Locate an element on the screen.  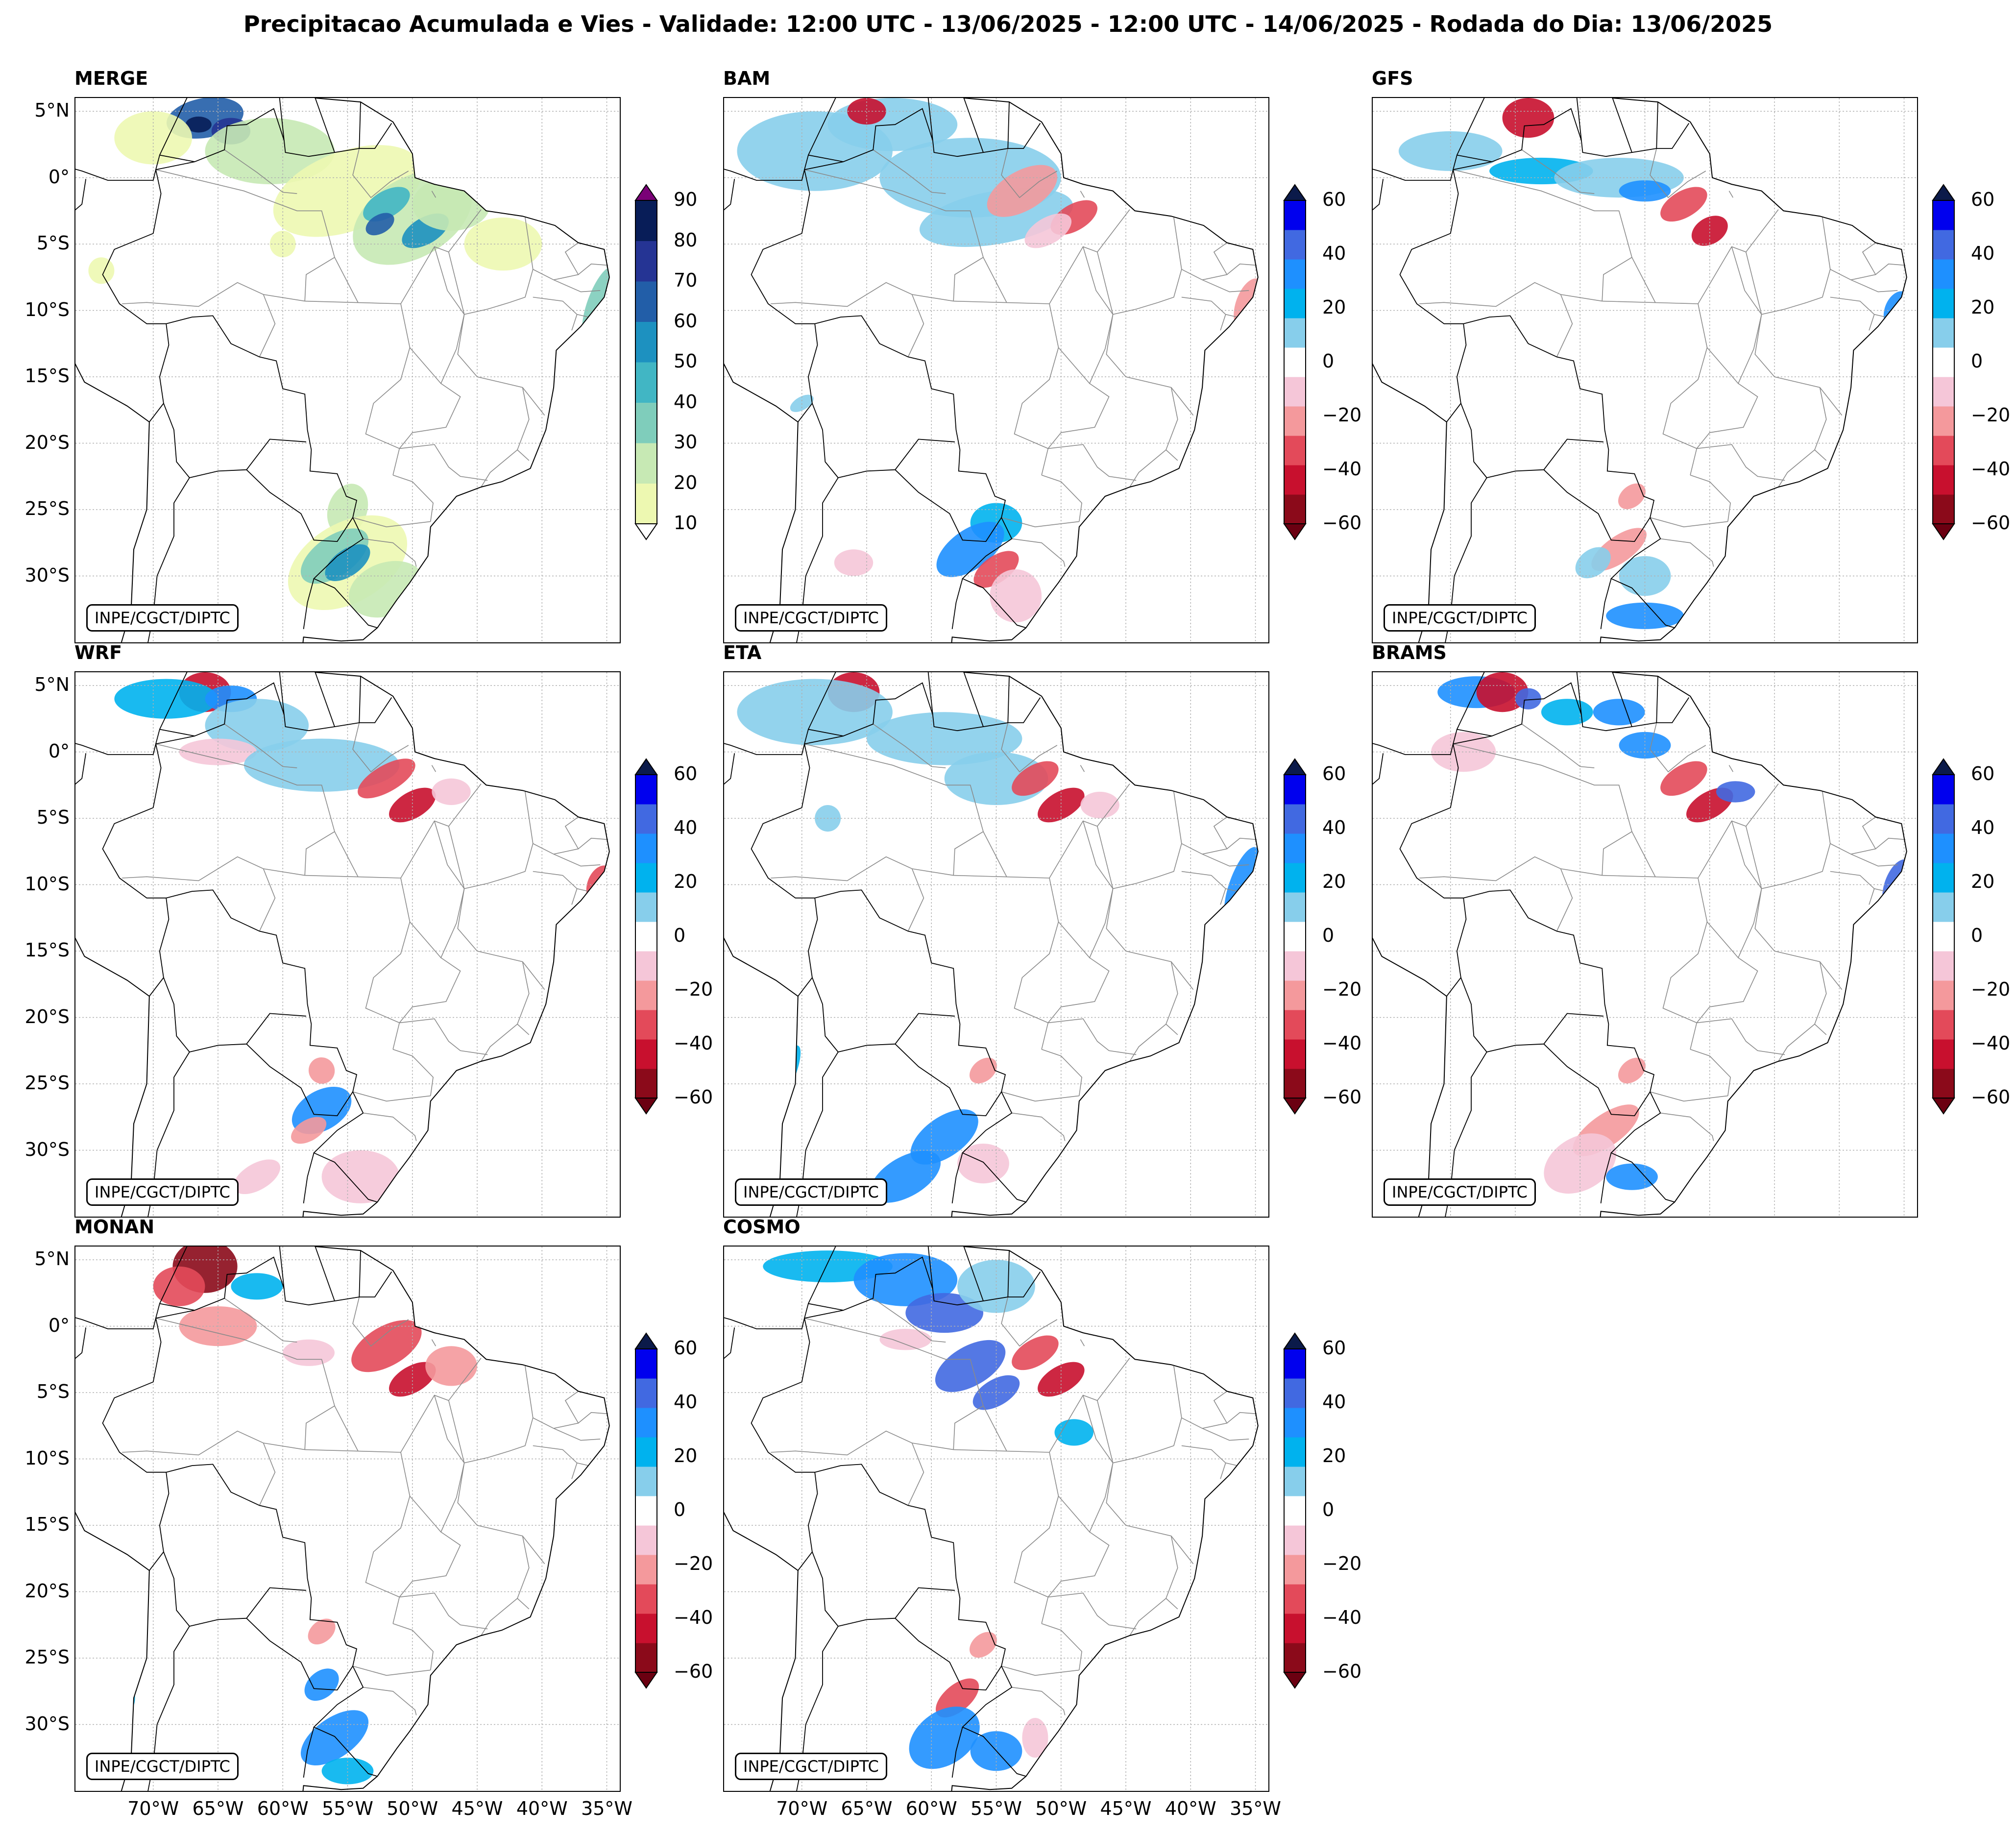
field-layer is located at coordinates (997, 360).